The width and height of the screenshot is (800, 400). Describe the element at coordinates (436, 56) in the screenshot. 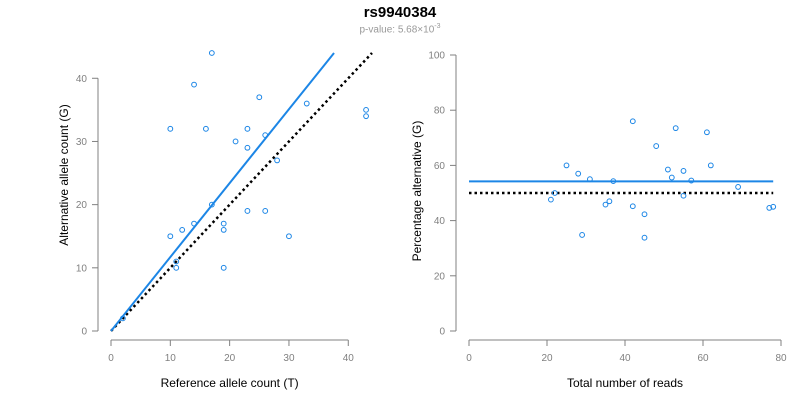

I see `y-tick-label: 100` at that location.